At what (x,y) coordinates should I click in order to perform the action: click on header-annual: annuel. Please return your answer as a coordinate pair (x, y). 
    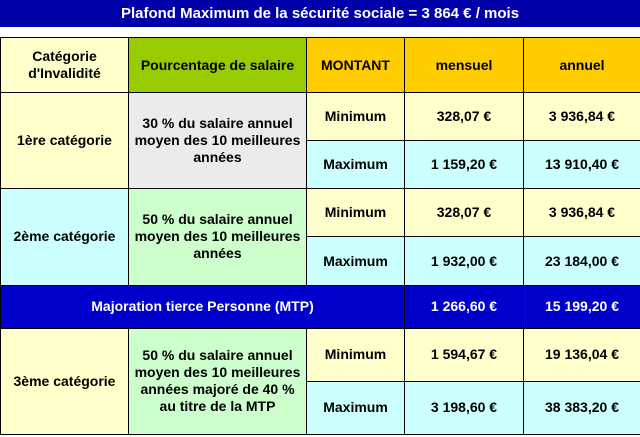
    Looking at the image, I should click on (581, 65).